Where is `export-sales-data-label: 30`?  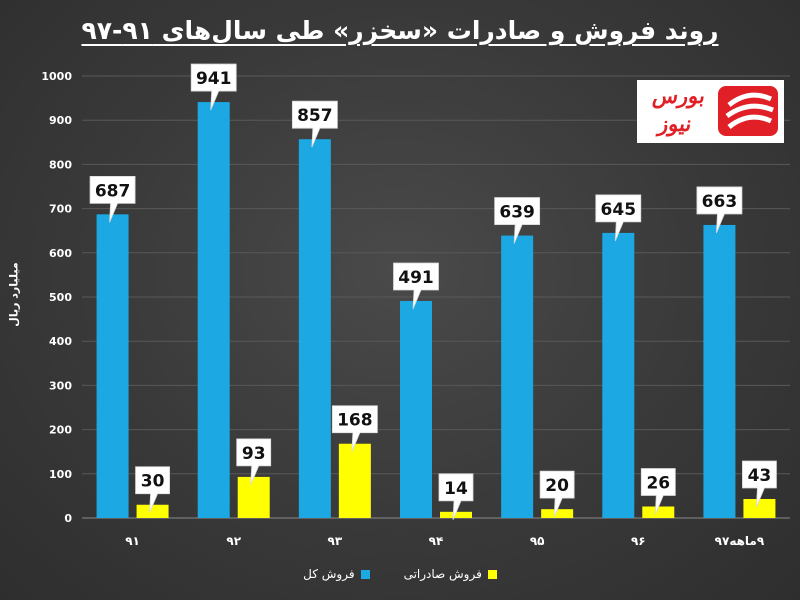 export-sales-data-label: 30 is located at coordinates (153, 482).